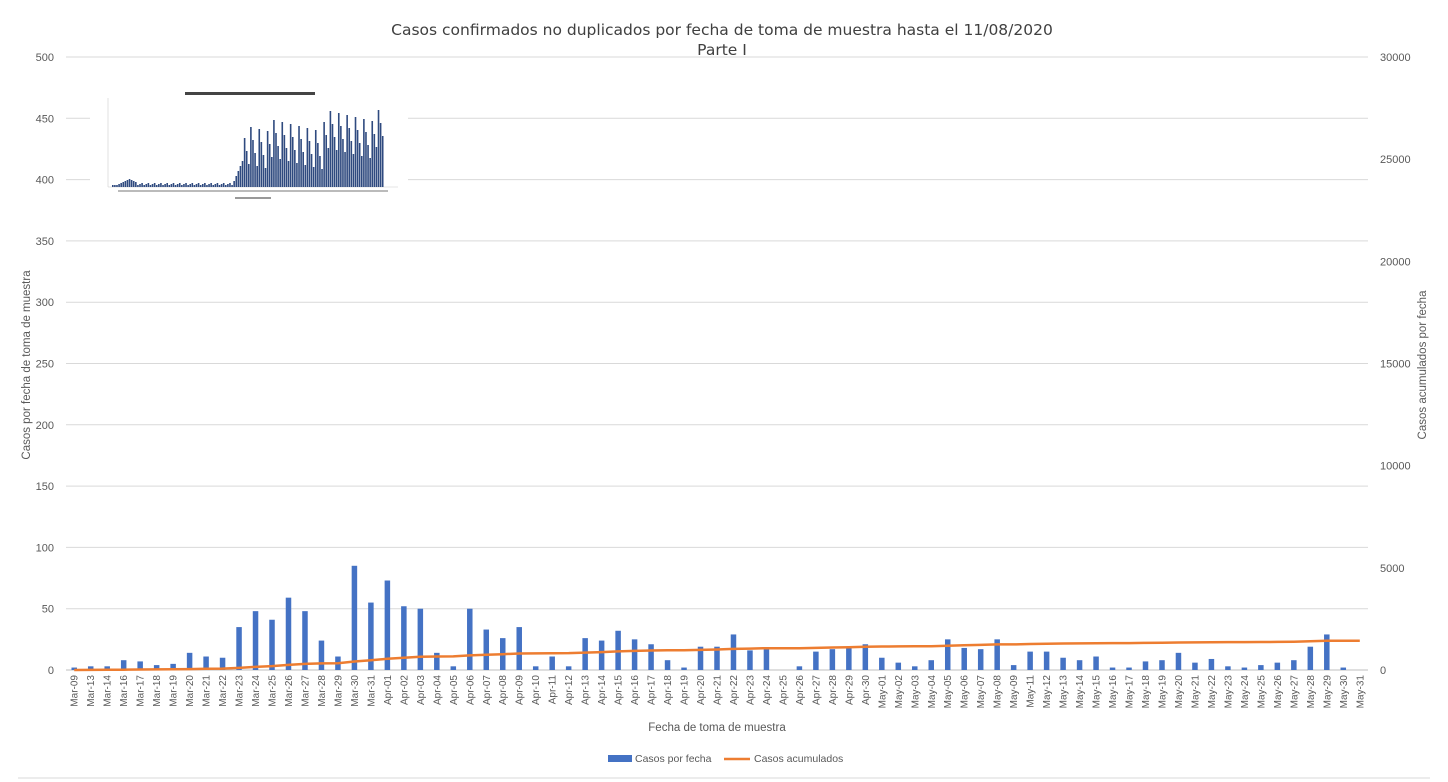 The image size is (1448, 782). Describe the element at coordinates (207, 691) in the screenshot. I see `x-tick-label: Mar-21` at that location.